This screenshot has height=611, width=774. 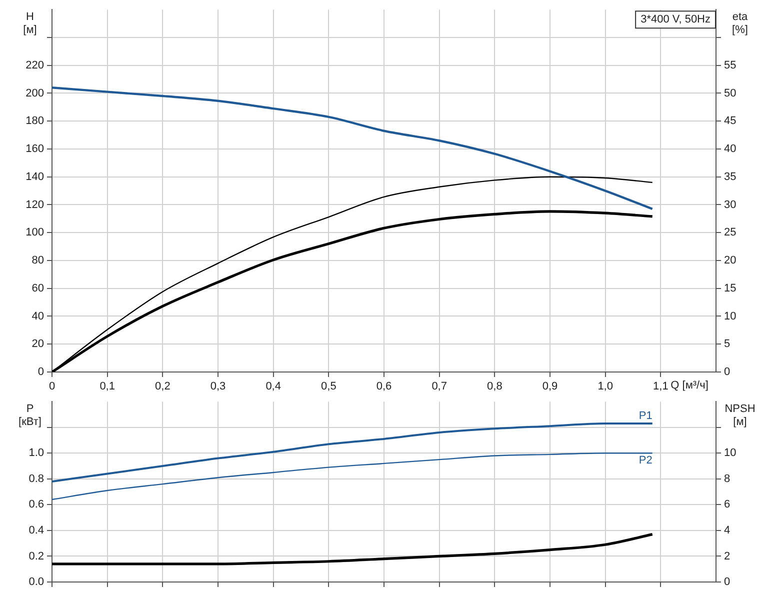 I want to click on x-tick-label: 0,3, so click(x=218, y=386).